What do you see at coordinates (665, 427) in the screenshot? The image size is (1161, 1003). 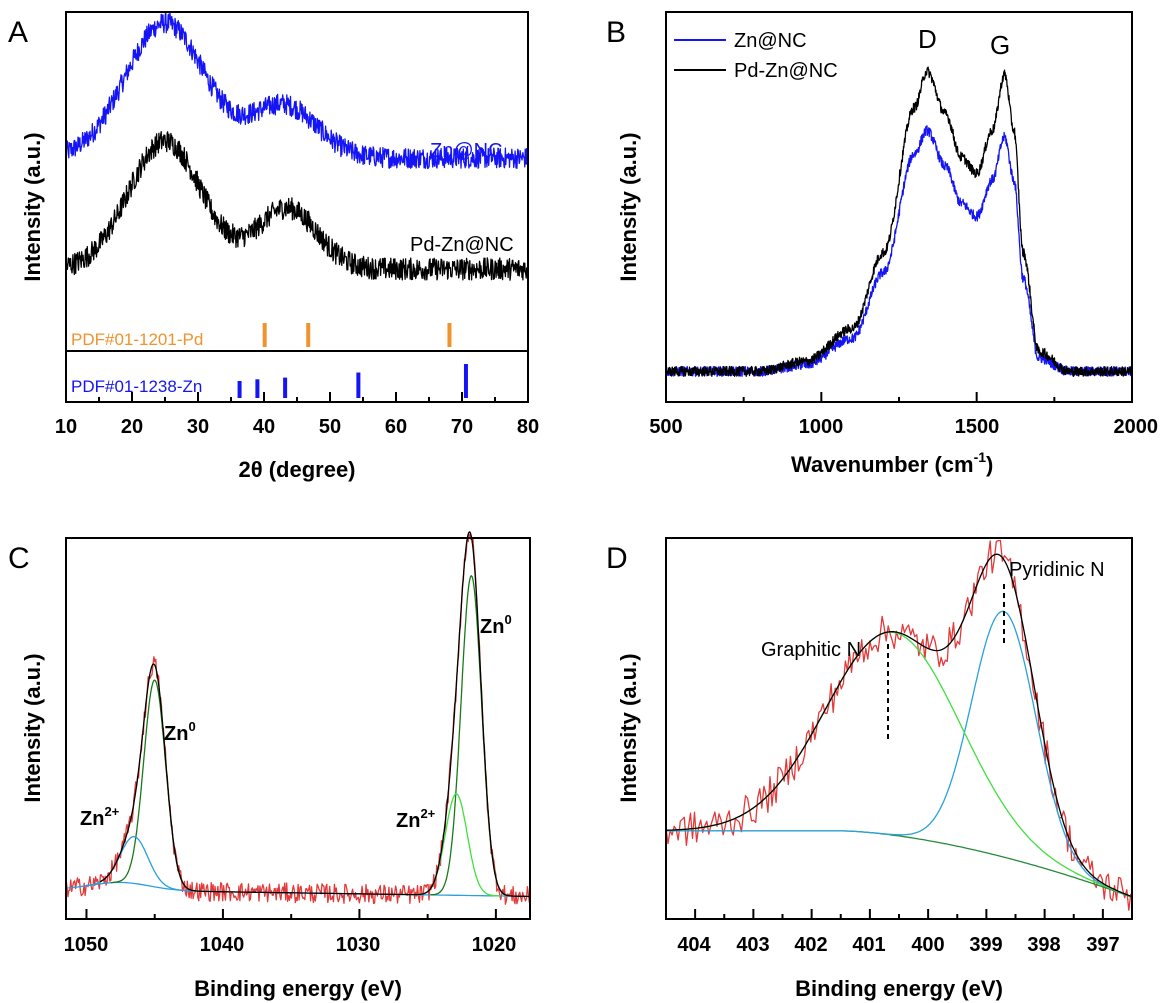 I see `panel-b-xtick: 500` at bounding box center [665, 427].